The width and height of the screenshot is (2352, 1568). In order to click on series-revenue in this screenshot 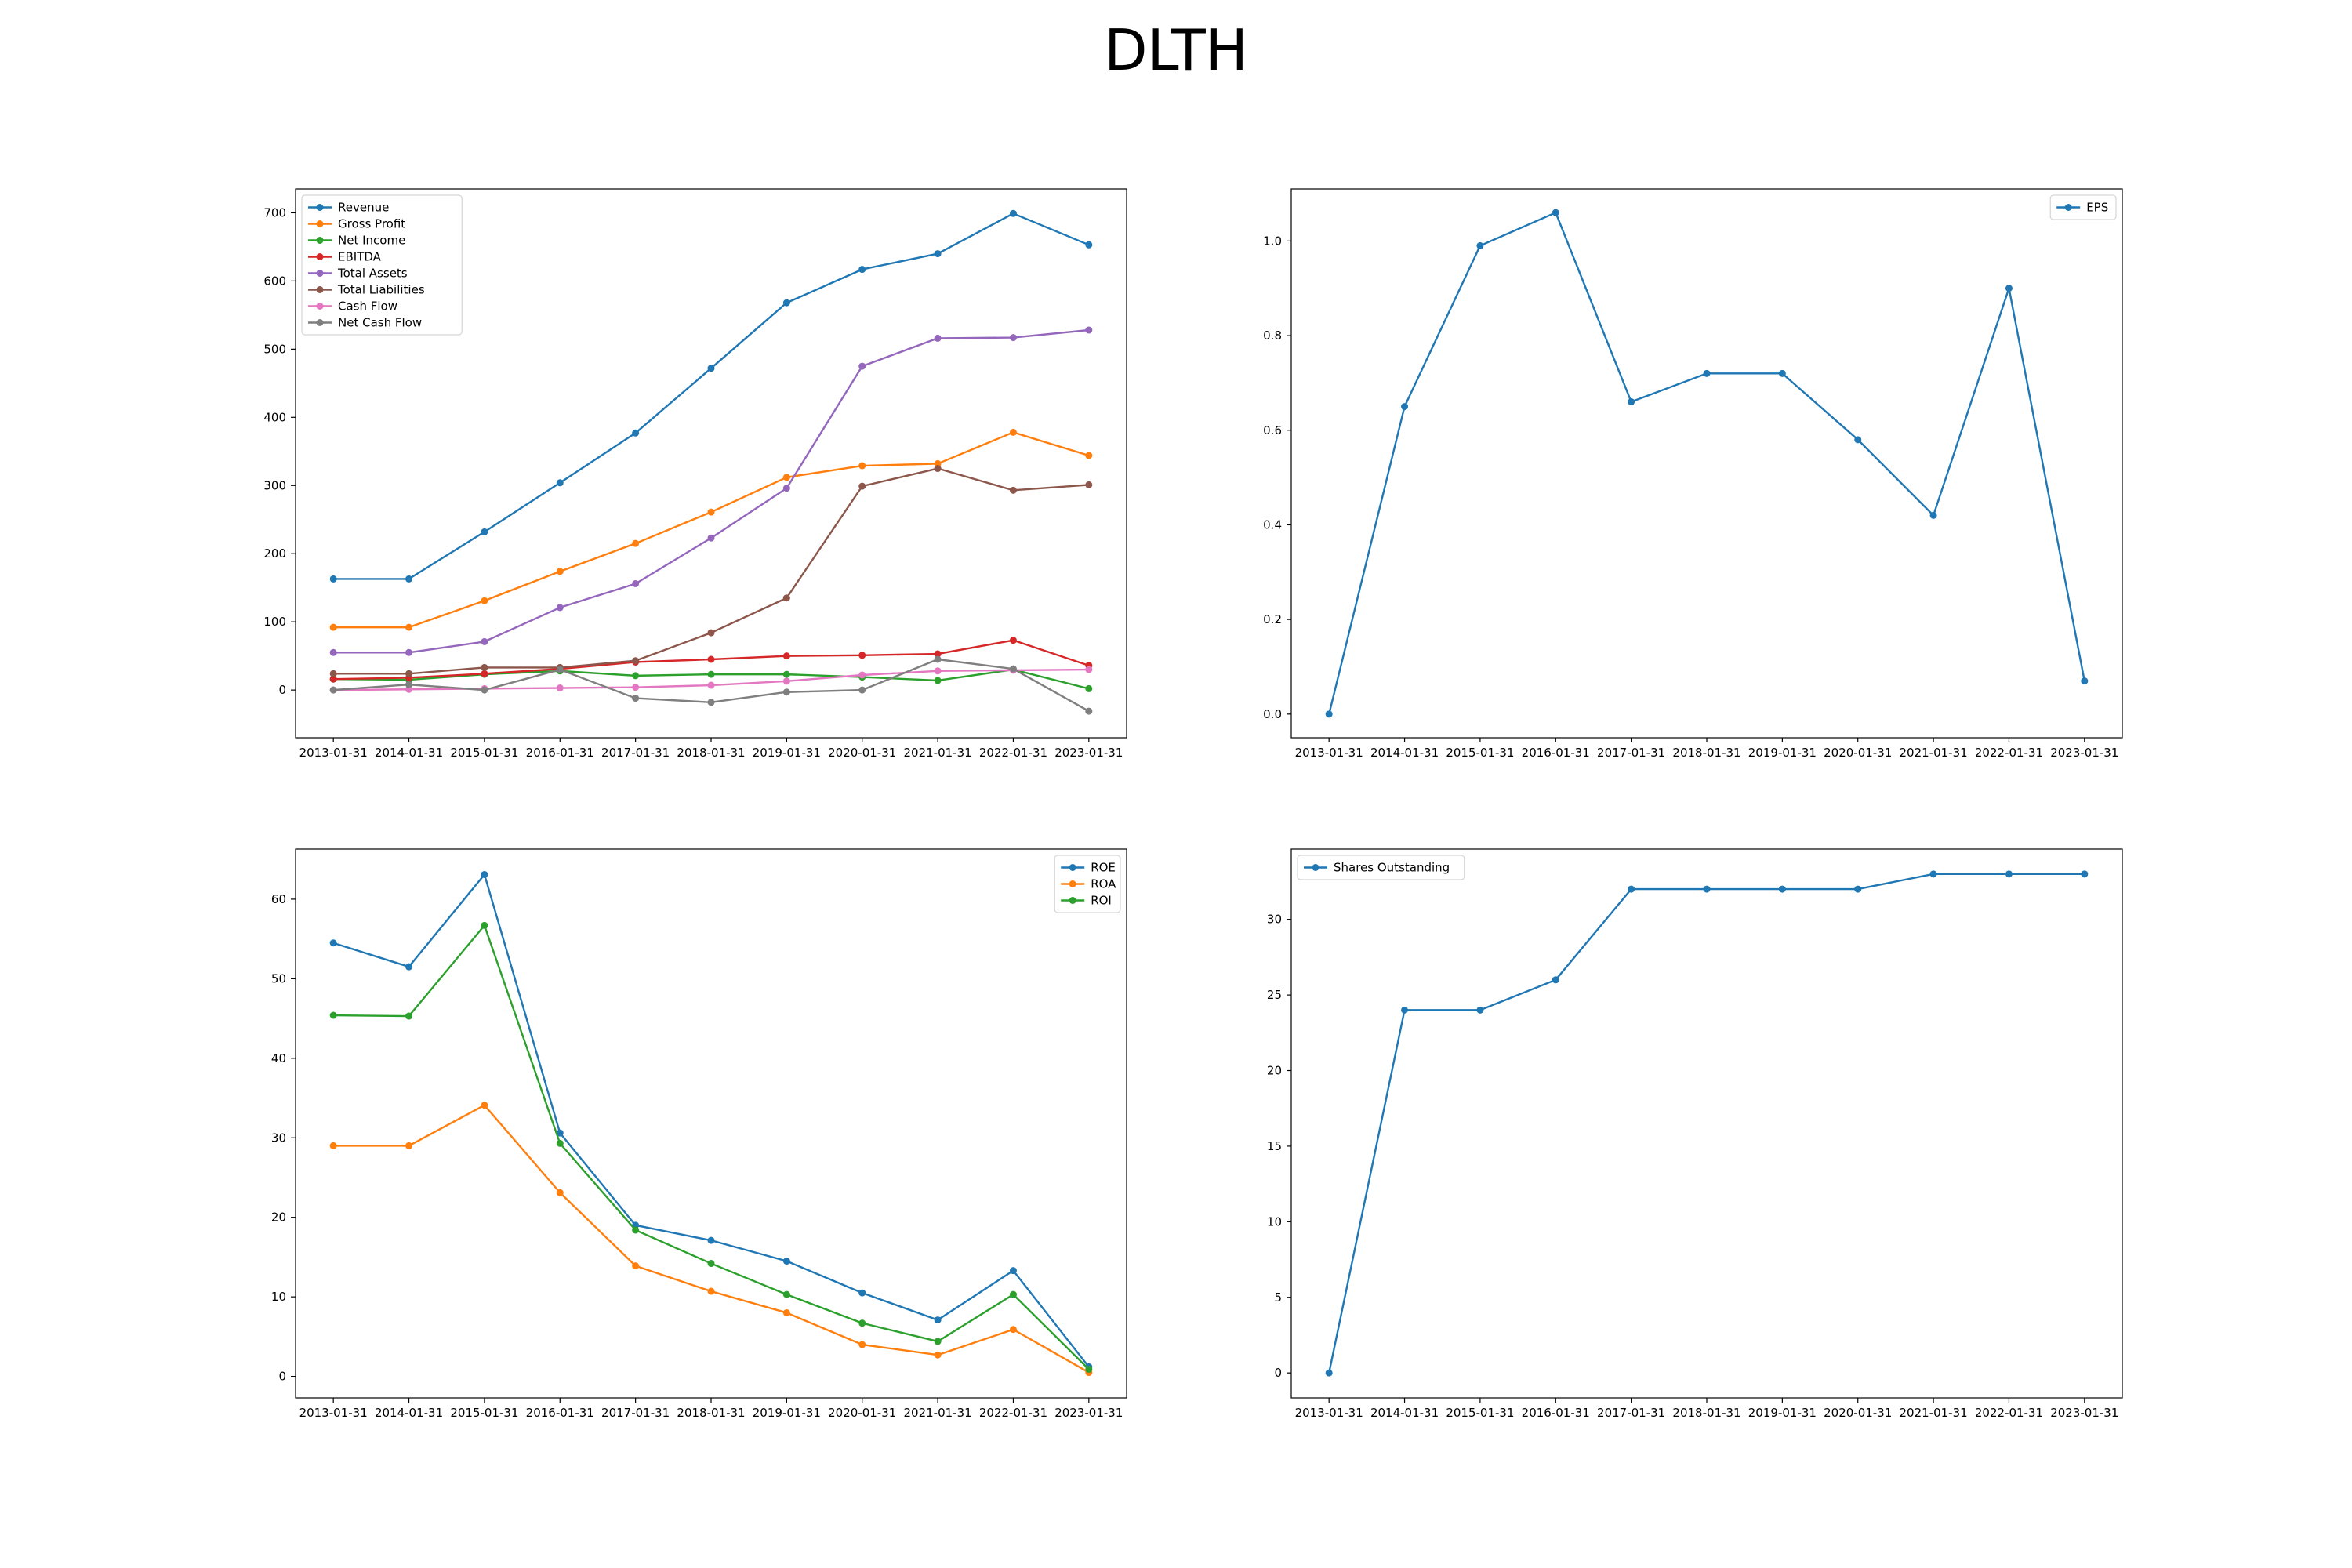, I will do `click(711, 396)`.